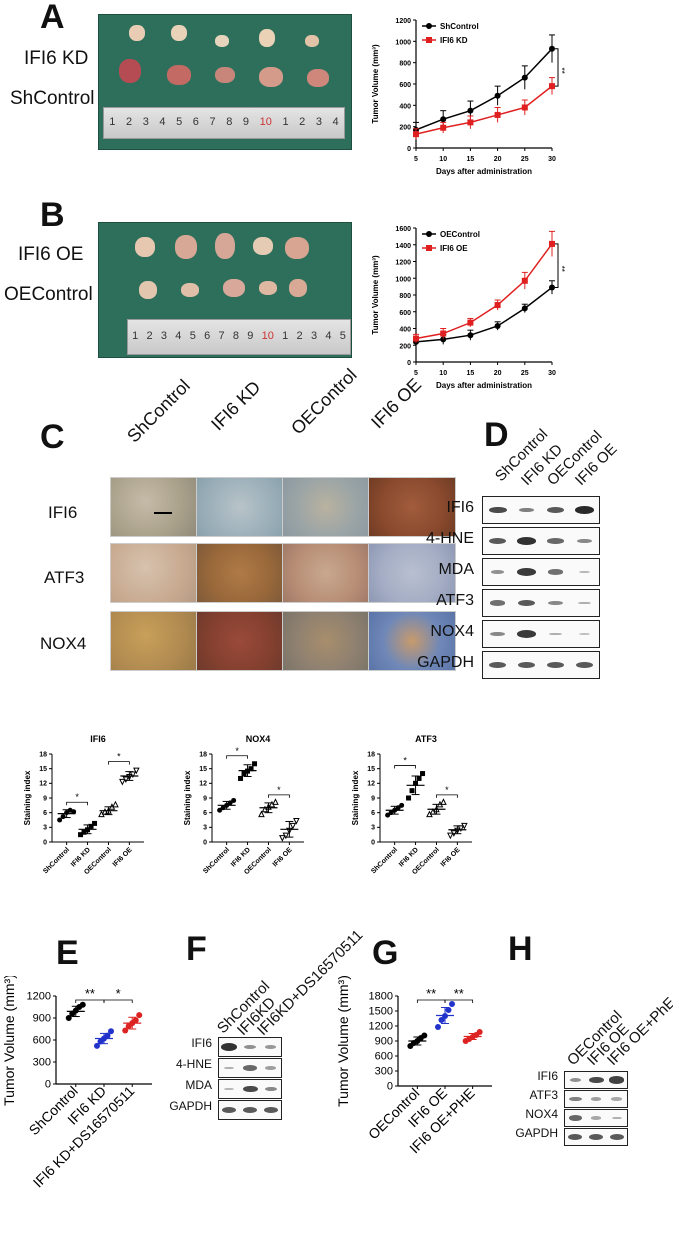 The image size is (673, 1240). Describe the element at coordinates (471, 159) in the screenshot. I see `x-tick-label: 15` at that location.